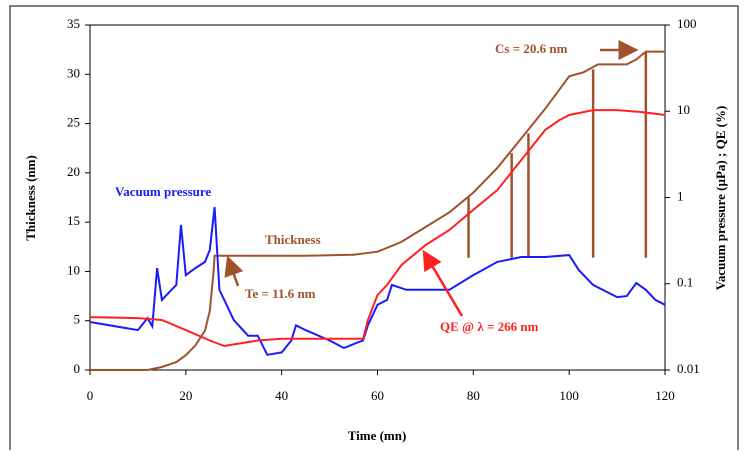  What do you see at coordinates (73, 72) in the screenshot?
I see `y-tick-label: 30` at bounding box center [73, 72].